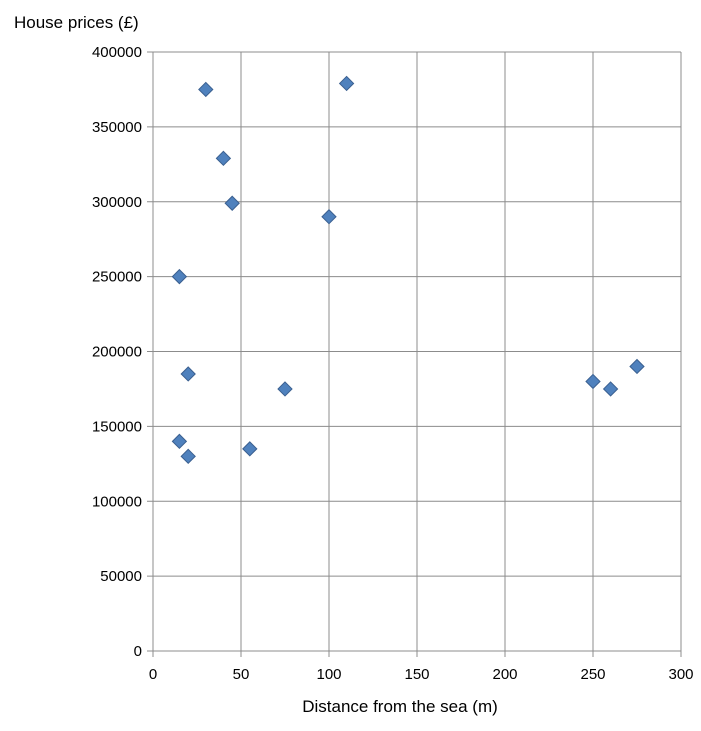  I want to click on x-tick-label: 200, so click(504, 674).